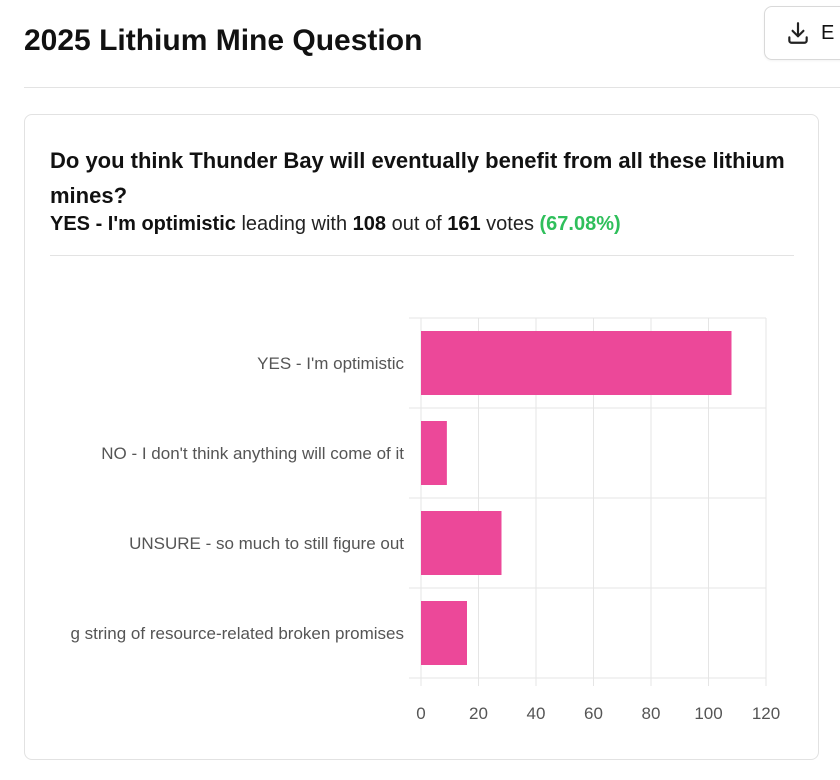 The width and height of the screenshot is (840, 780). Describe the element at coordinates (464, 224) in the screenshot. I see `total-votes: 161` at that location.